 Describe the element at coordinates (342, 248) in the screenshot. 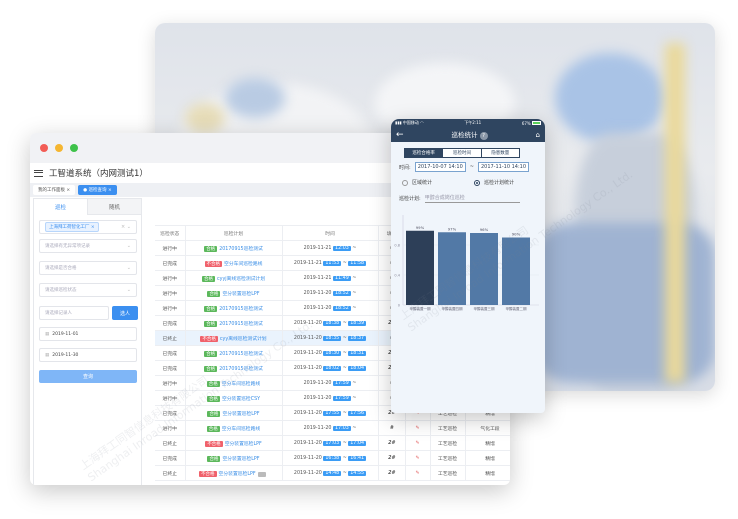

I see `start-time-chip: 12:03` at that location.